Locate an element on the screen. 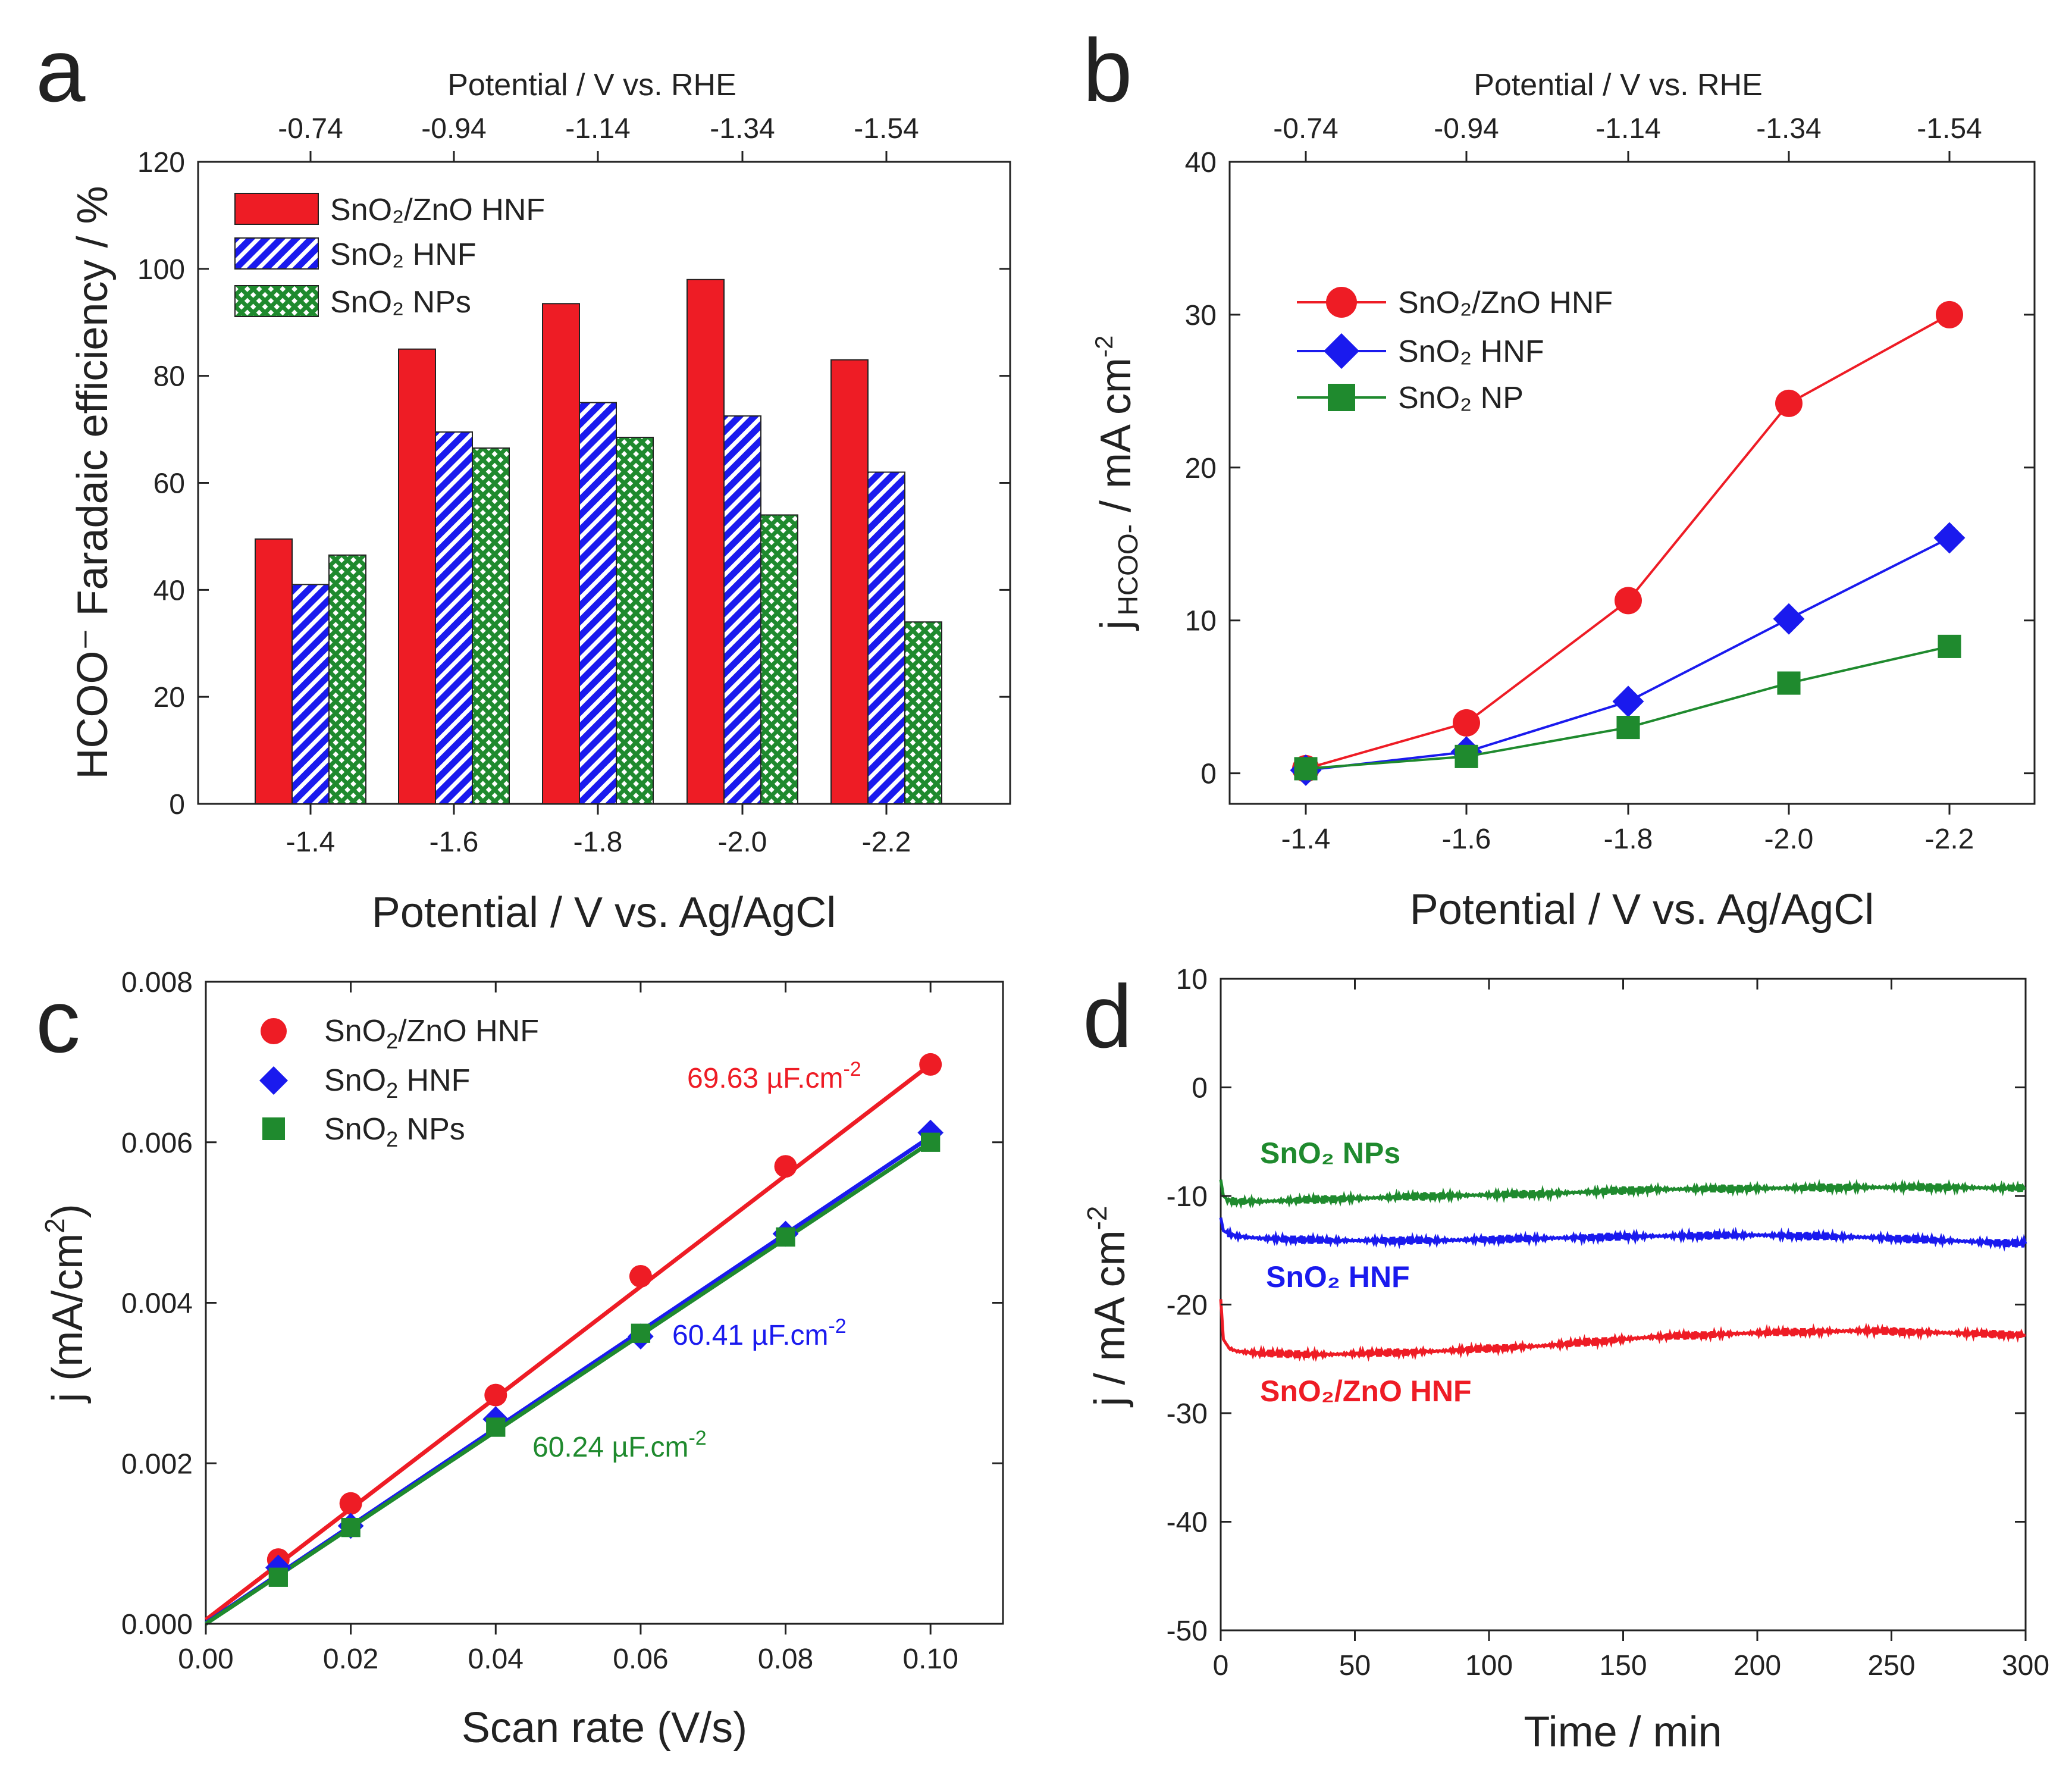 The width and height of the screenshot is (2072, 1766). d-ytick-label-3: -20 is located at coordinates (1187, 1306).